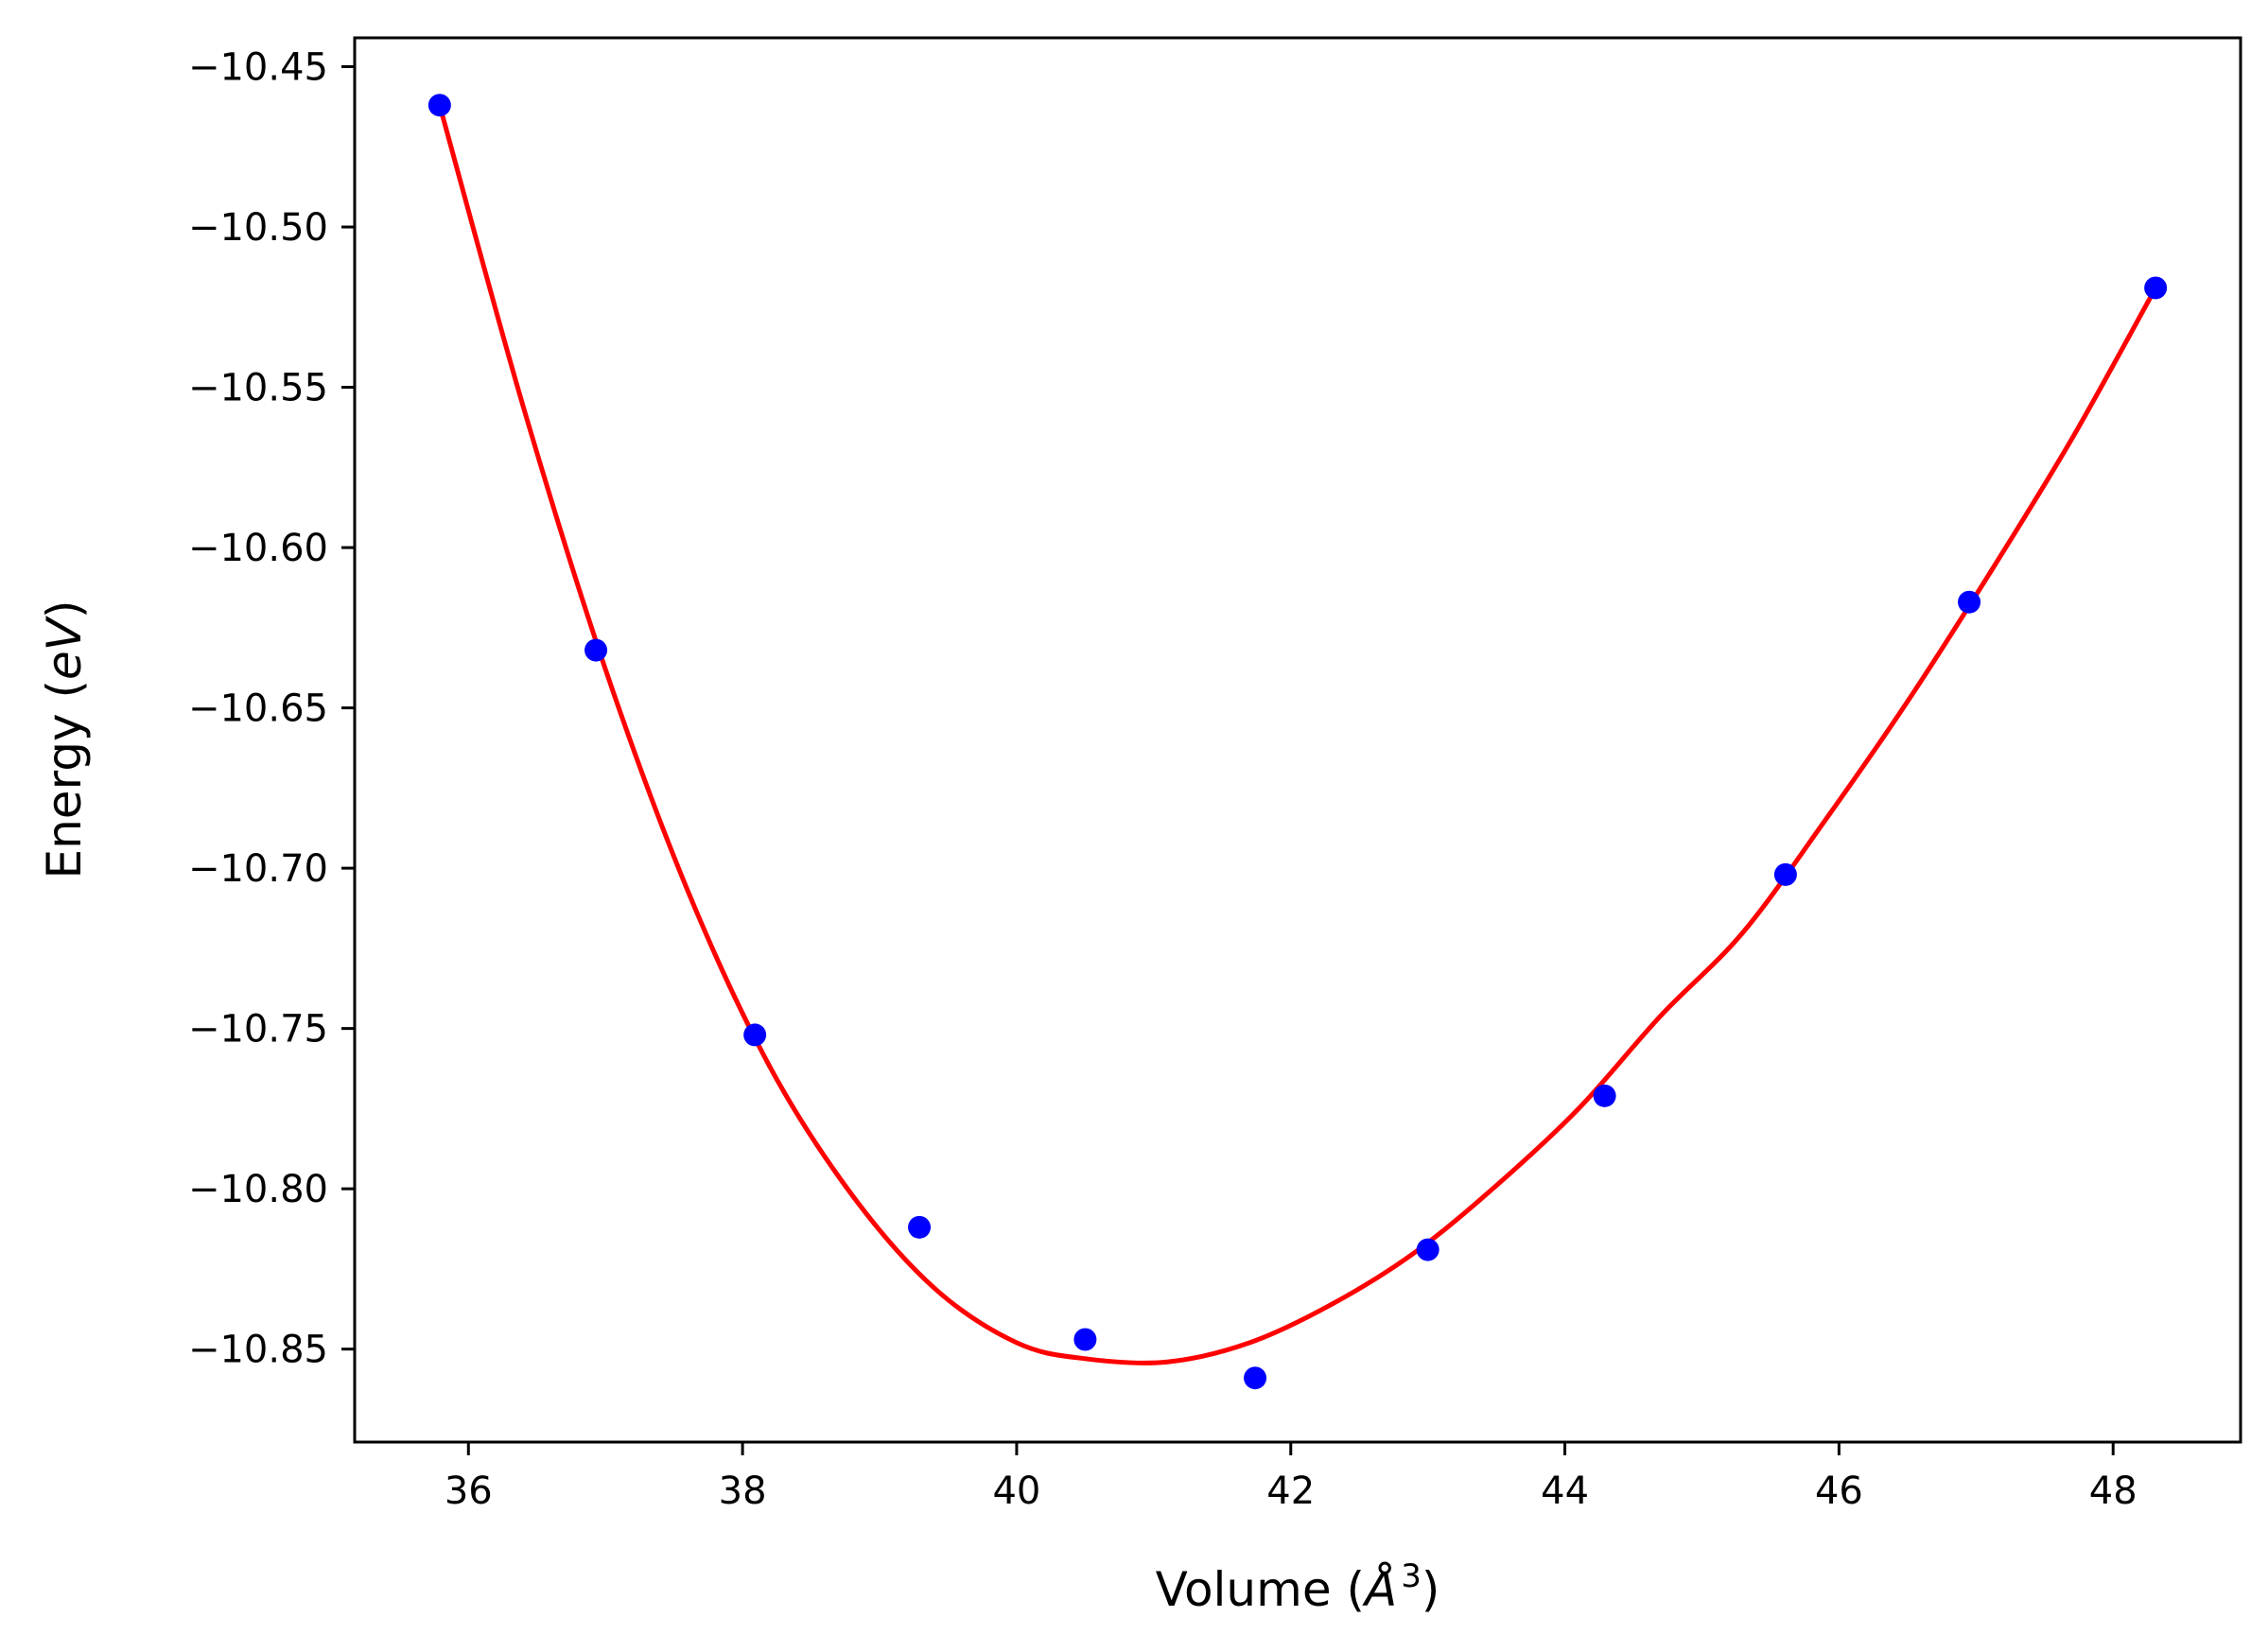 The width and height of the screenshot is (2268, 1652). I want to click on y-axis-label: Energy (eV), so click(64, 739).